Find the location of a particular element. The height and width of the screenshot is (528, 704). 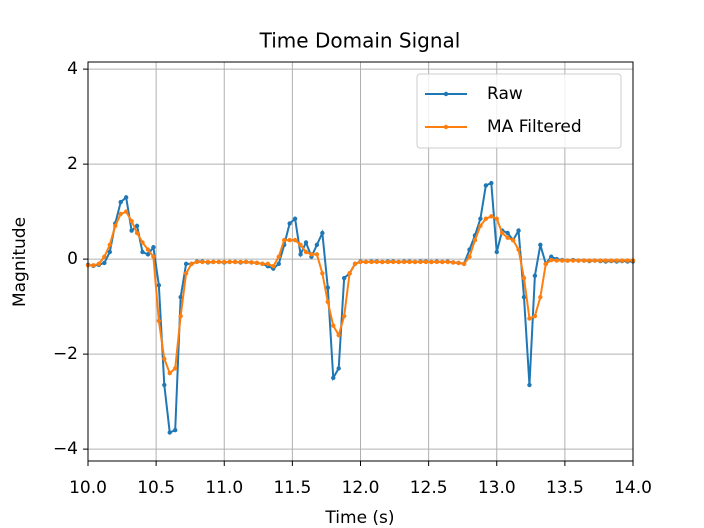

x-tick-label: 13.0 is located at coordinates (497, 488).